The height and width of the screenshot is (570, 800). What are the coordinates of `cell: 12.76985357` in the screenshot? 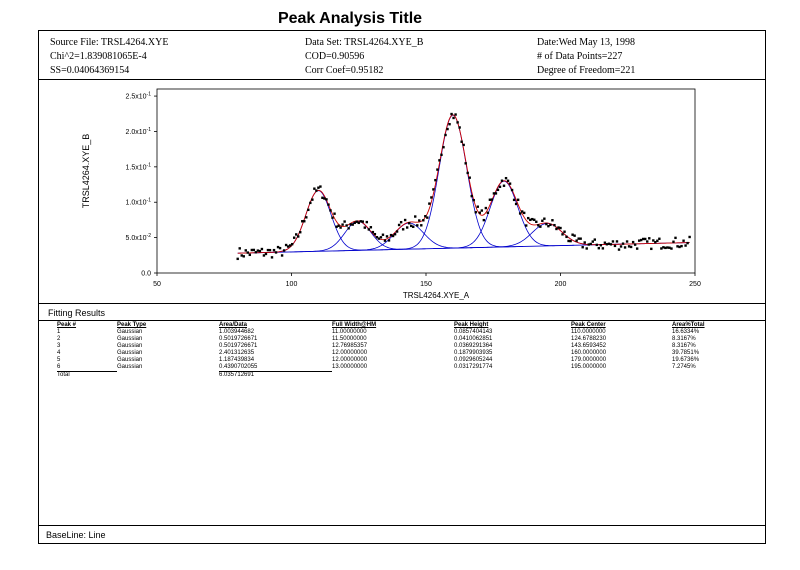 It's located at (350, 346).